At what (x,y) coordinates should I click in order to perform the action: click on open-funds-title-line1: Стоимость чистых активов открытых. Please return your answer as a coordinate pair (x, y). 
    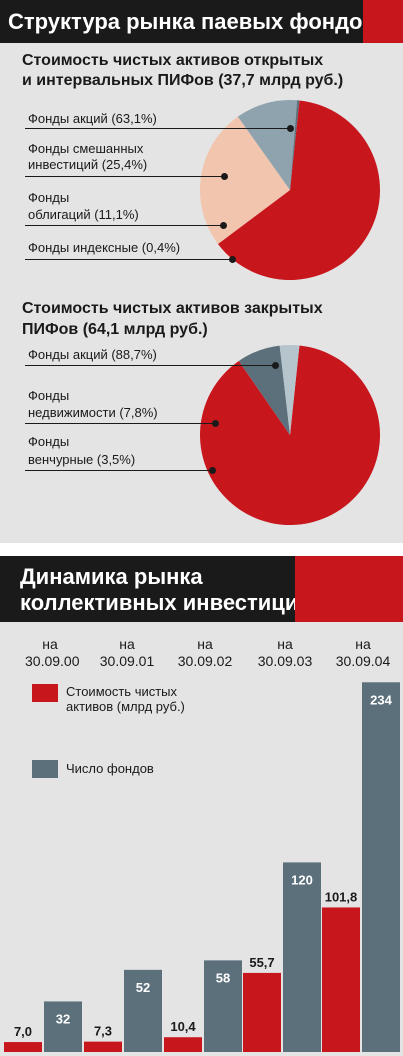
    Looking at the image, I should click on (173, 60).